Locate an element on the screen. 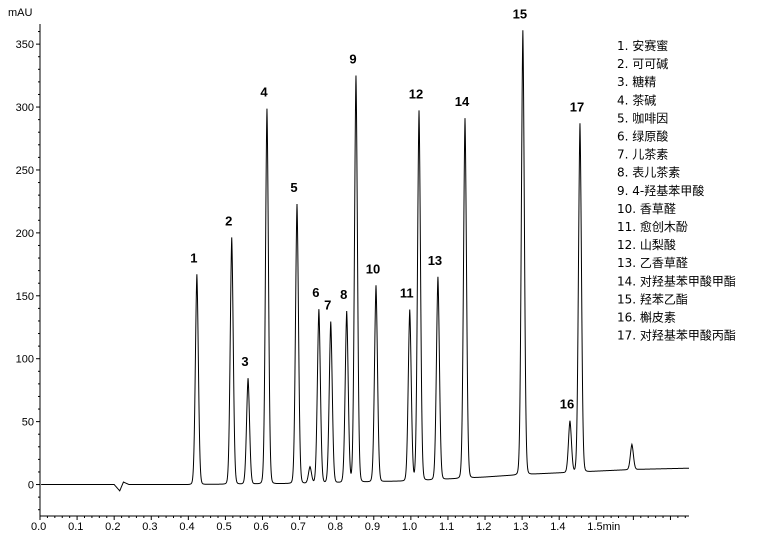 The image size is (764, 536). peak-label-16: 16 is located at coordinates (567, 404).